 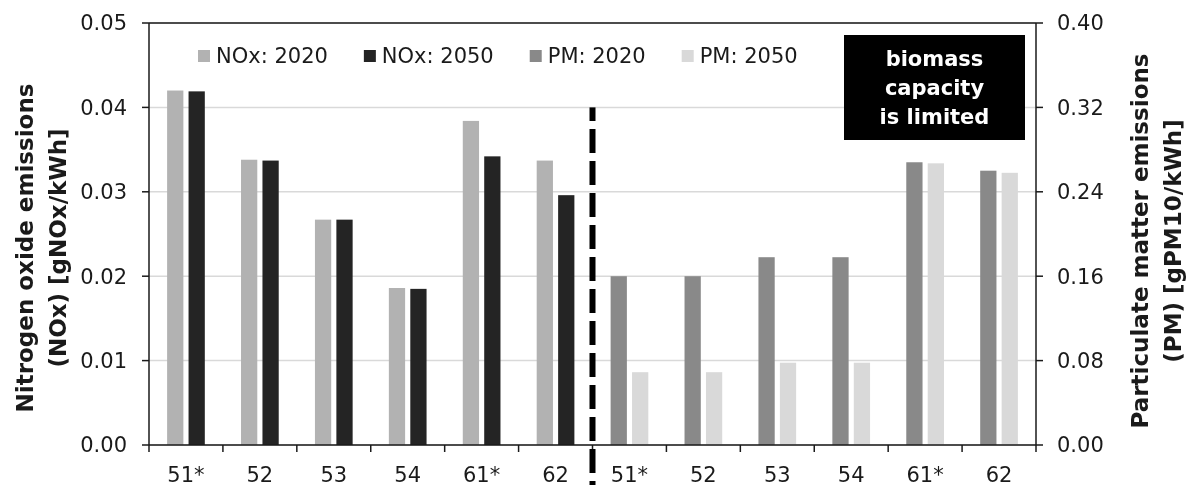 I want to click on y2-tick-label: 0.40, so click(x=1080, y=23).